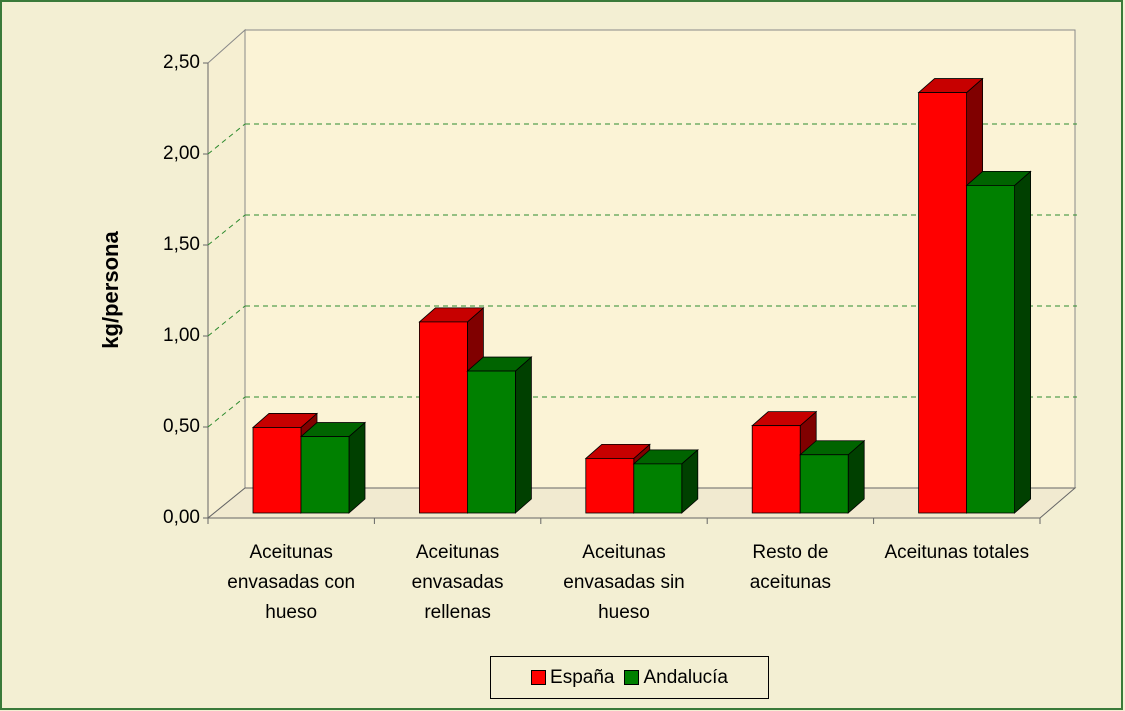 The width and height of the screenshot is (1125, 711). I want to click on y-tick-label: 0,50, so click(181, 426).